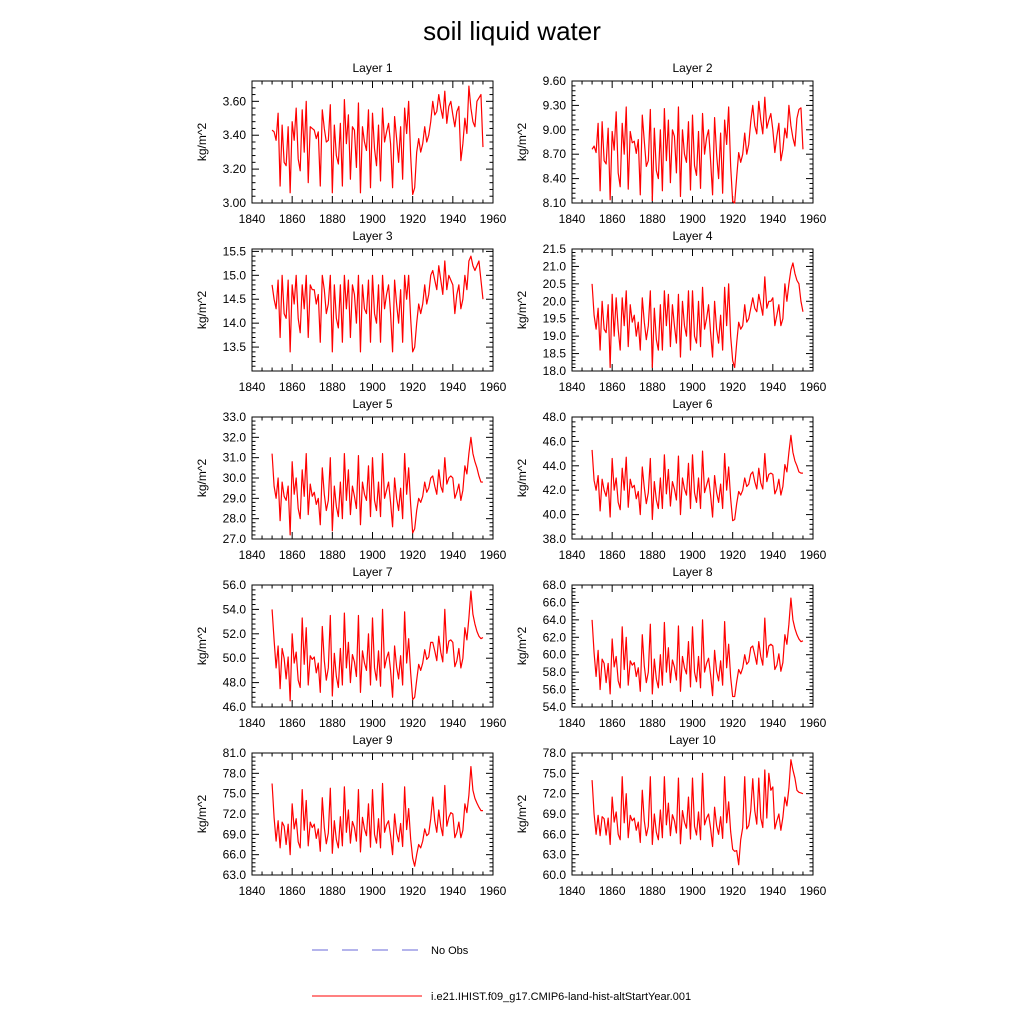 Image resolution: width=1024 pixels, height=1024 pixels. I want to click on panel-8-xtick-label: 1840, so click(572, 723).